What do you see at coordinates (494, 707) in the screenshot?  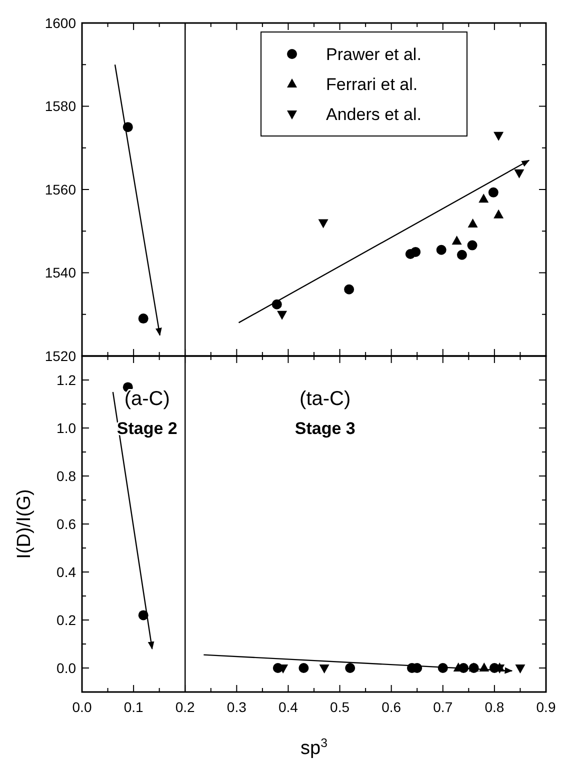 I see `x-tick-label: 0.8` at bounding box center [494, 707].